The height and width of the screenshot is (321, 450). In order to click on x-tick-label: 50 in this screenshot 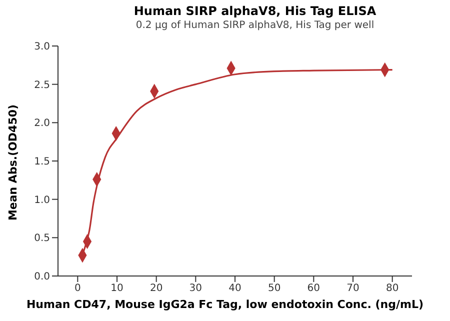, I will do `click(274, 288)`.